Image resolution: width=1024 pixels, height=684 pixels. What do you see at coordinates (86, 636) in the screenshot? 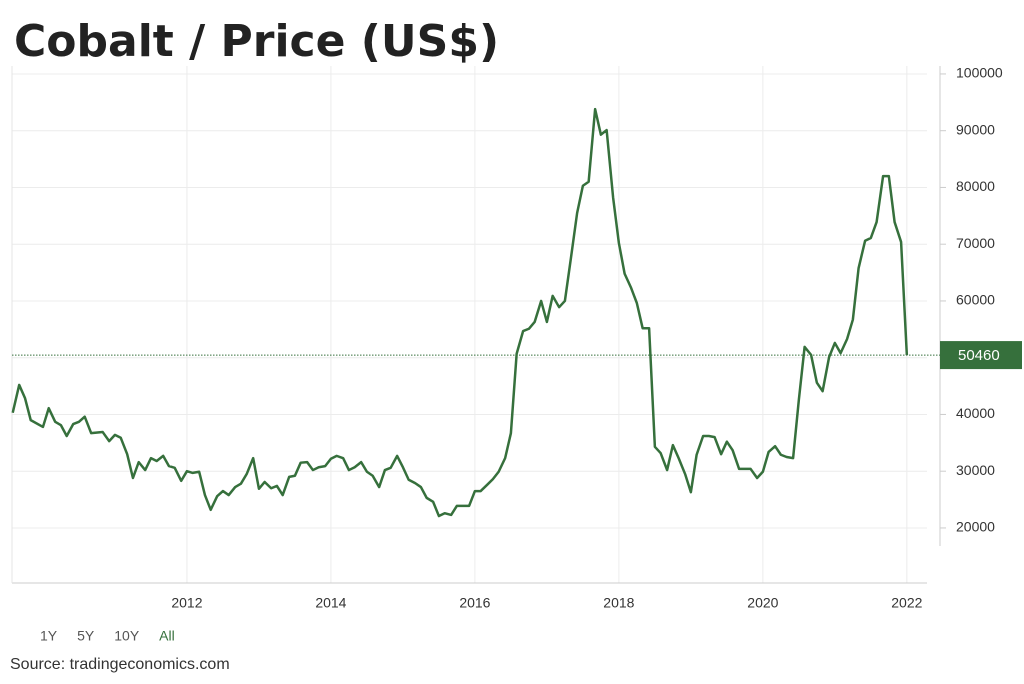
I see `range-button: 5Y` at bounding box center [86, 636].